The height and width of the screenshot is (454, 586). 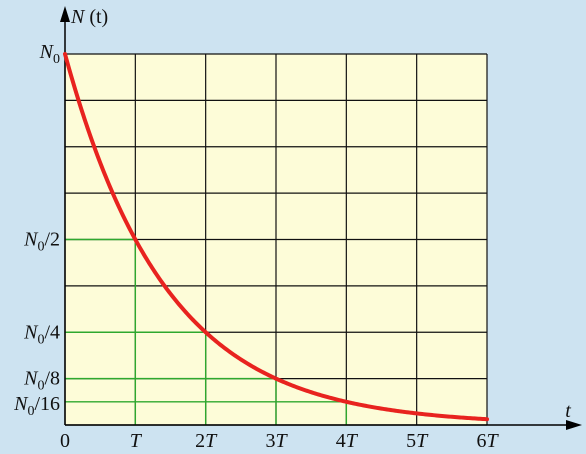 I want to click on y-tick-label: N0/4, so click(x=41, y=334).